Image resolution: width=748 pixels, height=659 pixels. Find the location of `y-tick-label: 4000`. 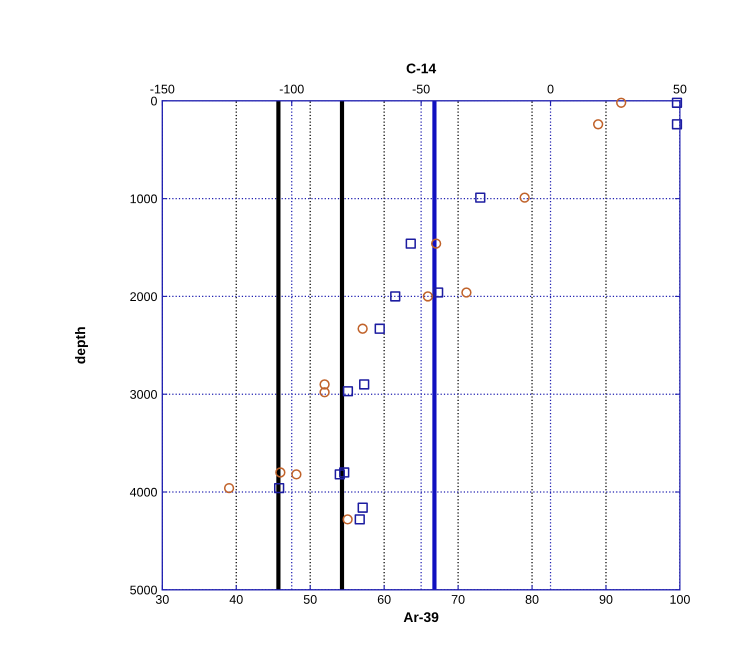

y-tick-label: 4000 is located at coordinates (143, 492).